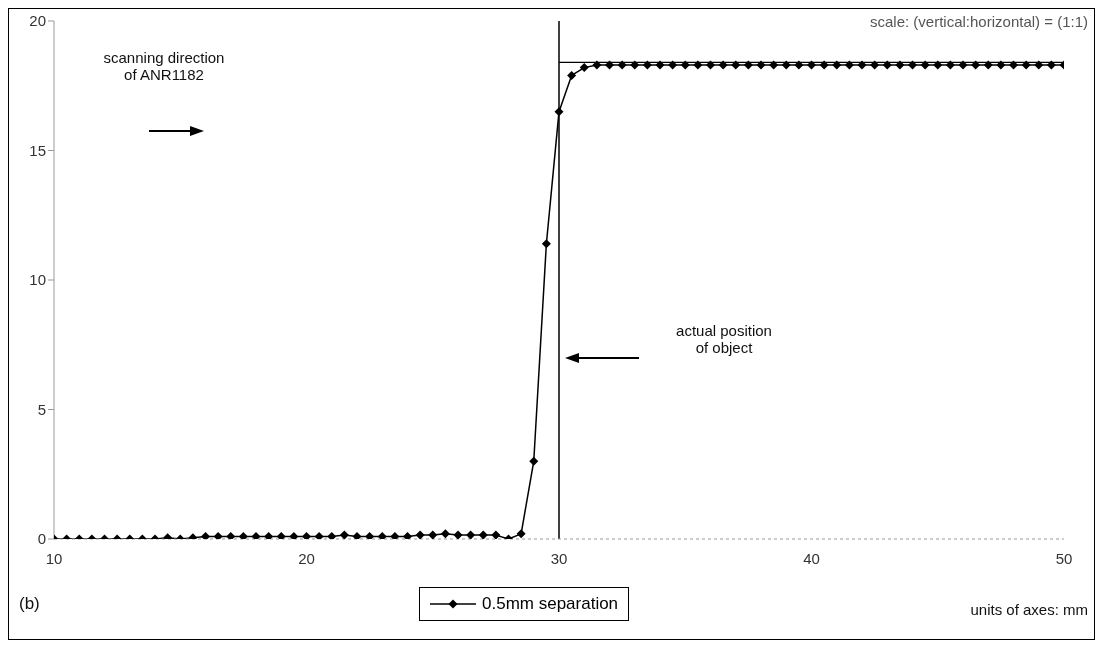 The width and height of the screenshot is (1103, 647). Describe the element at coordinates (29, 604) in the screenshot. I see `text: (b)` at that location.